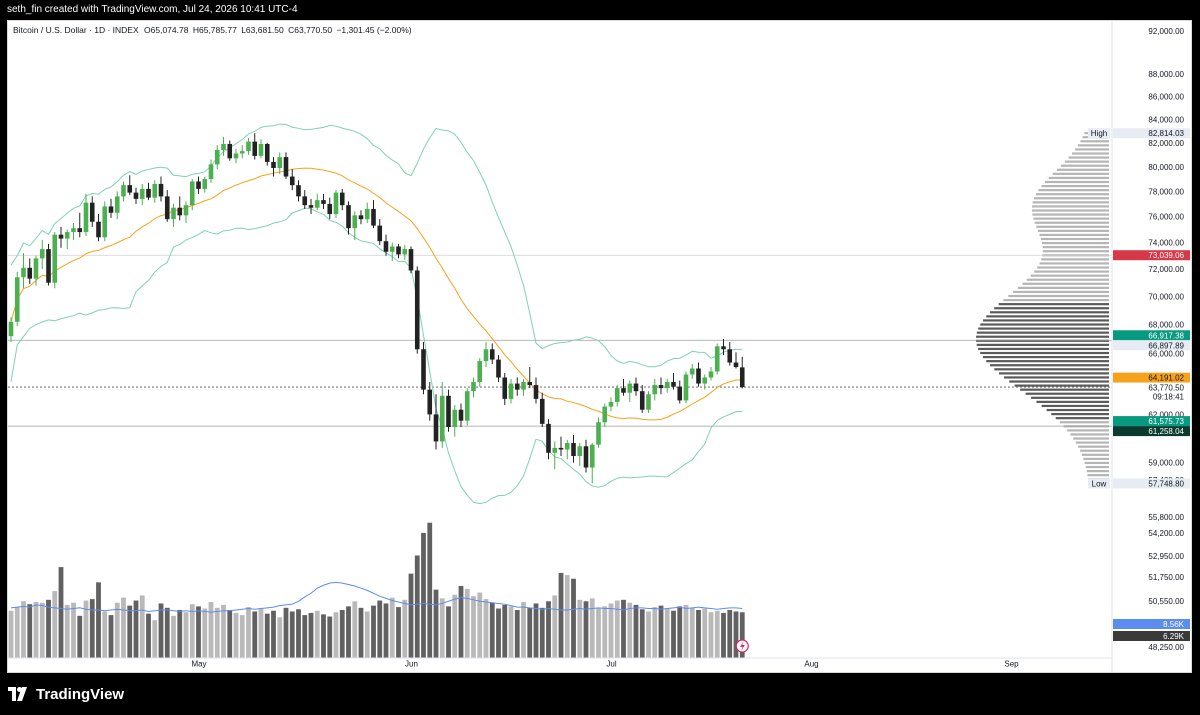 The width and height of the screenshot is (1200, 715). Describe the element at coordinates (374, 30) in the screenshot. I see `change-value: −1,301.45 (−2.00%)` at that location.